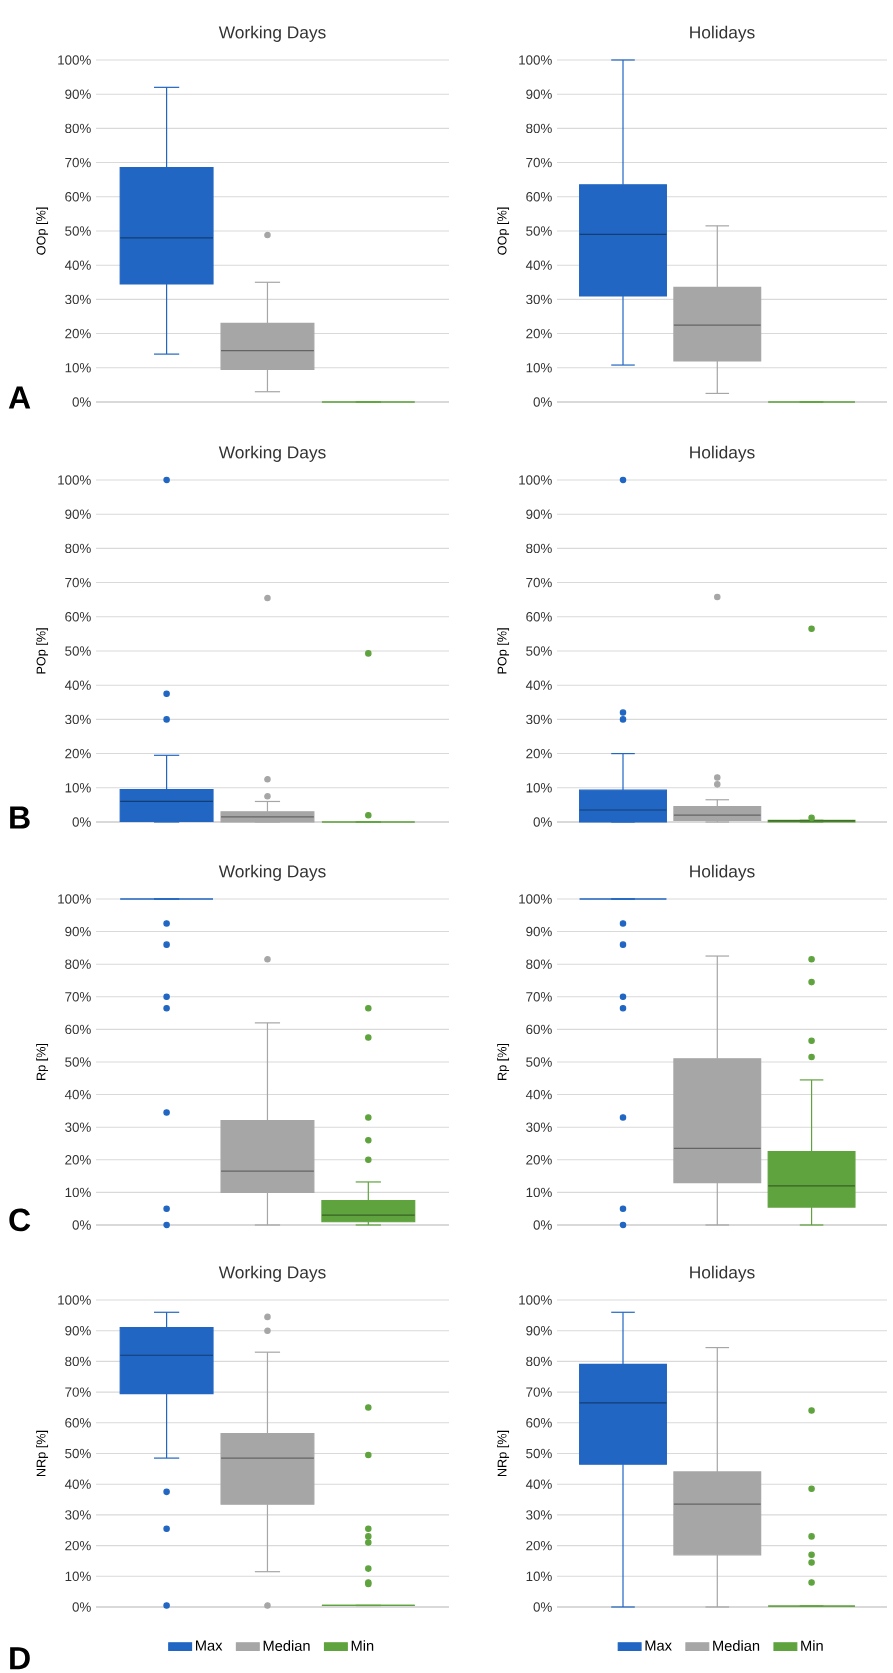  What do you see at coordinates (42, 231) in the screenshot?
I see `y-axis-title: OOp [%]` at bounding box center [42, 231].